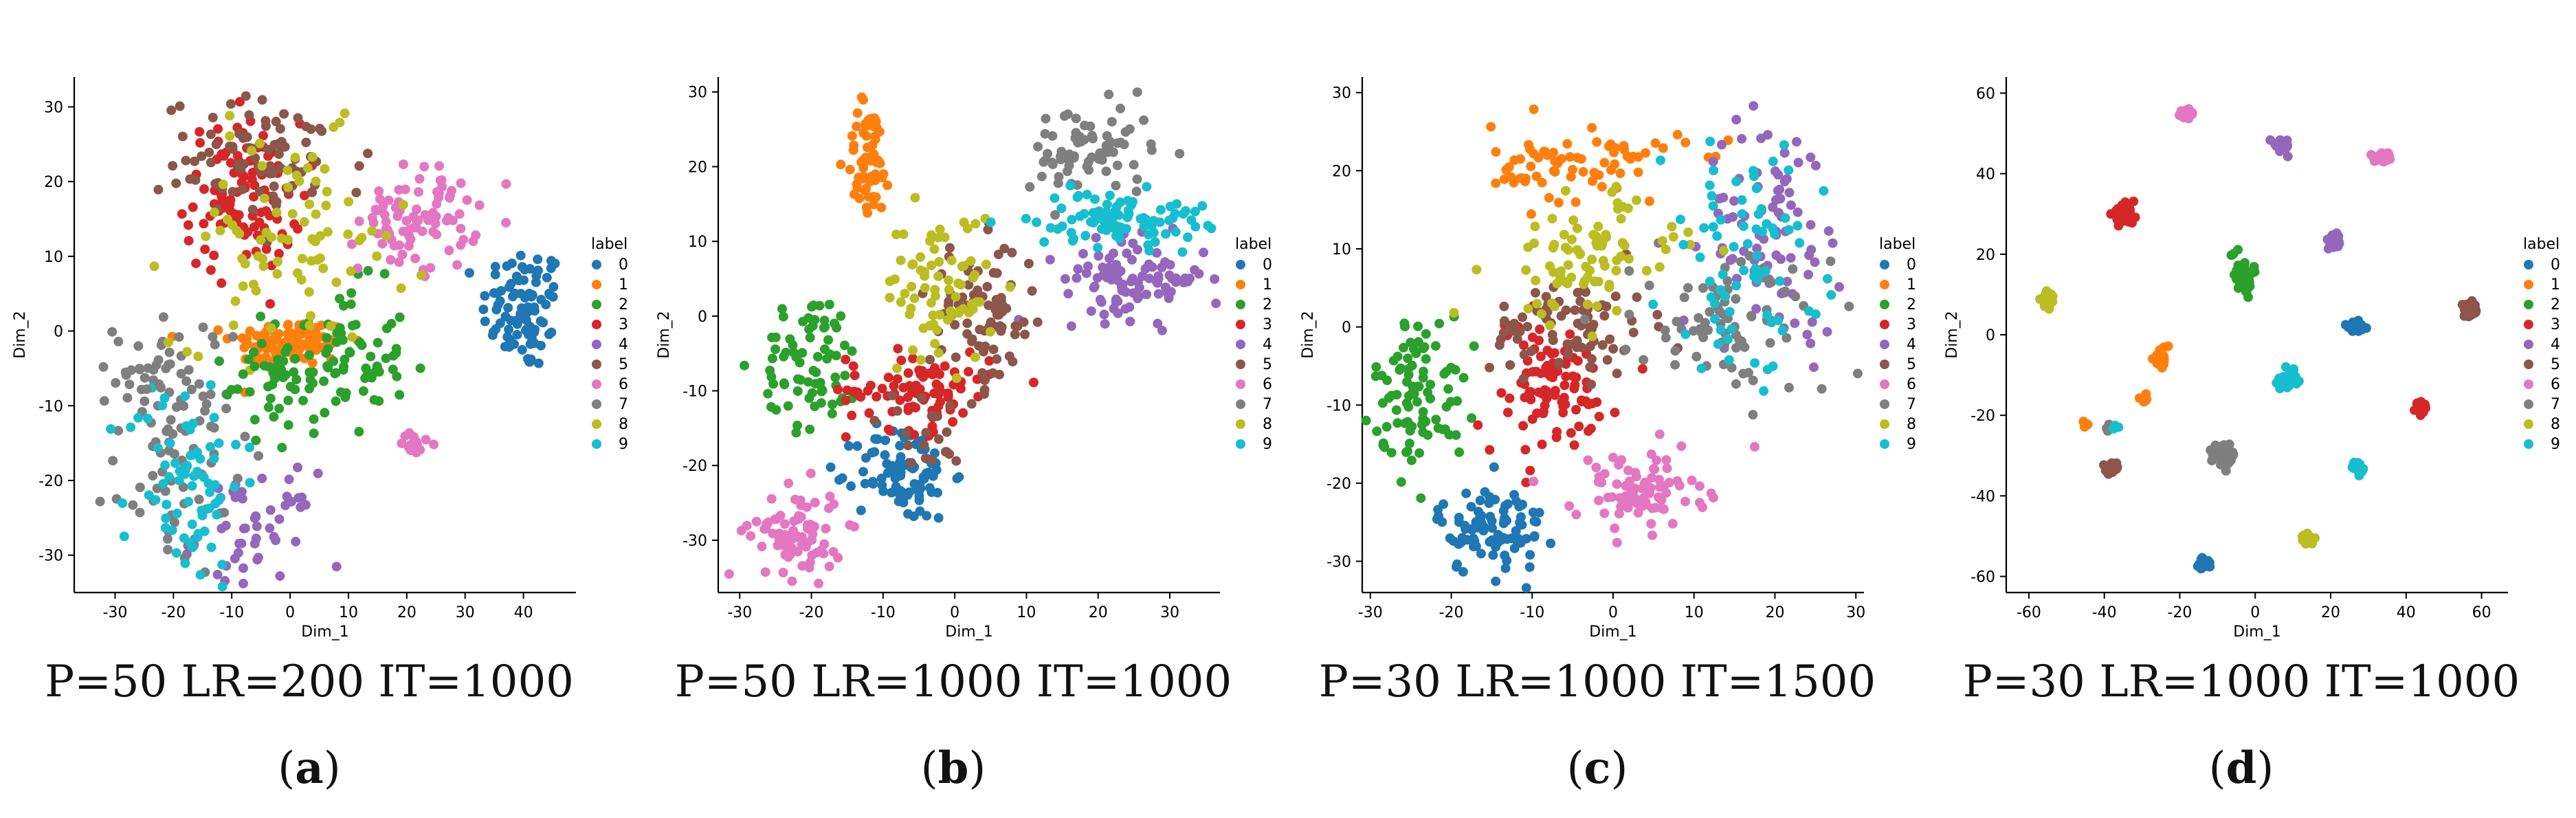  What do you see at coordinates (50, 556) in the screenshot?
I see `y-tick-label: -30` at bounding box center [50, 556].